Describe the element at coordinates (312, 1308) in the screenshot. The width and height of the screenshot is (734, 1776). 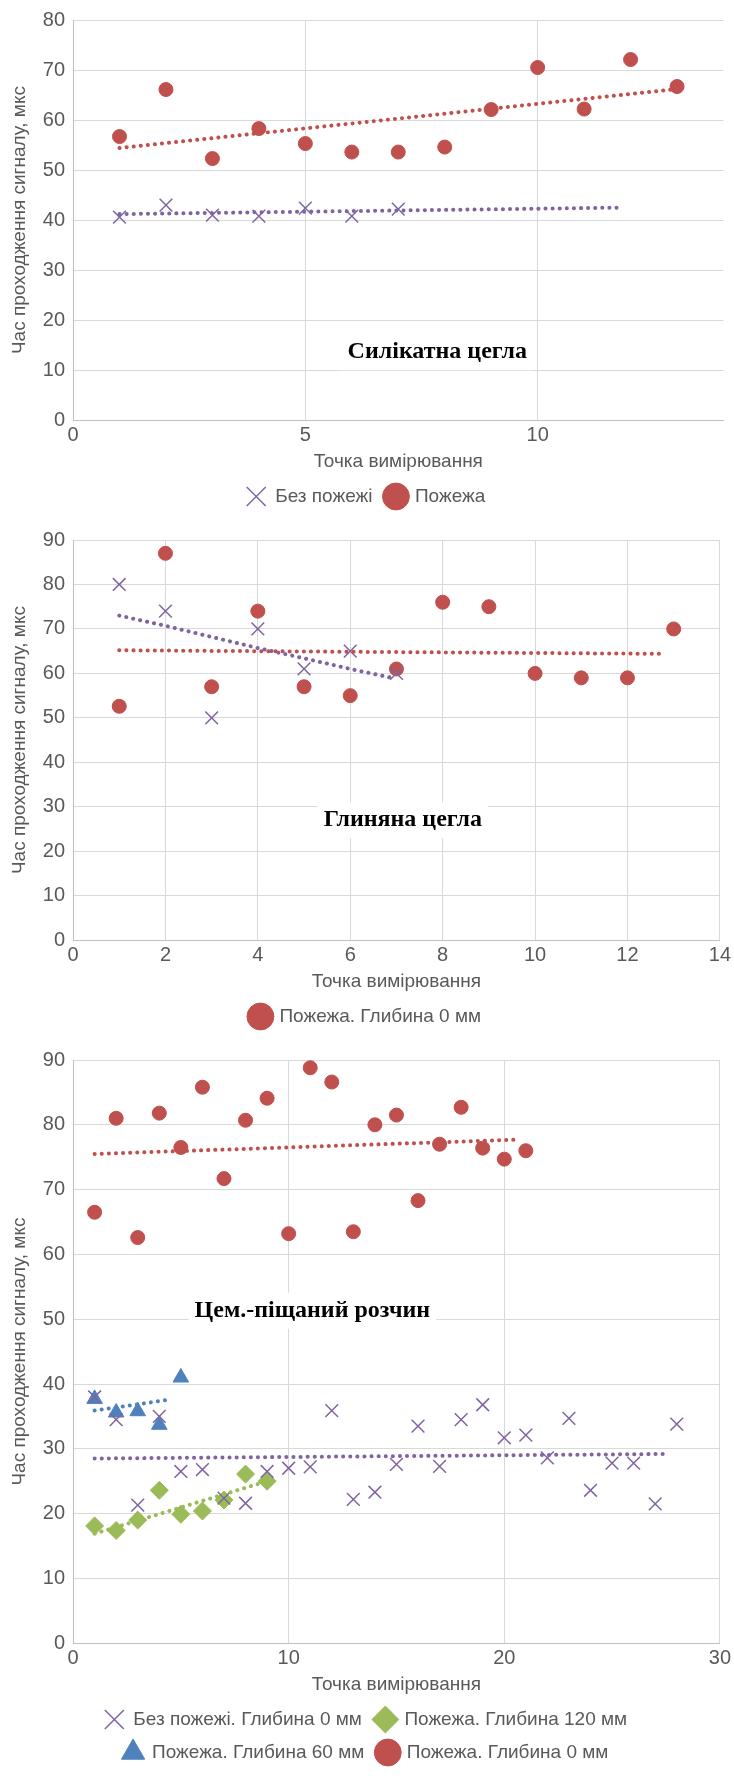
I see `annotation: Цем.-піщаний розчин` at that location.